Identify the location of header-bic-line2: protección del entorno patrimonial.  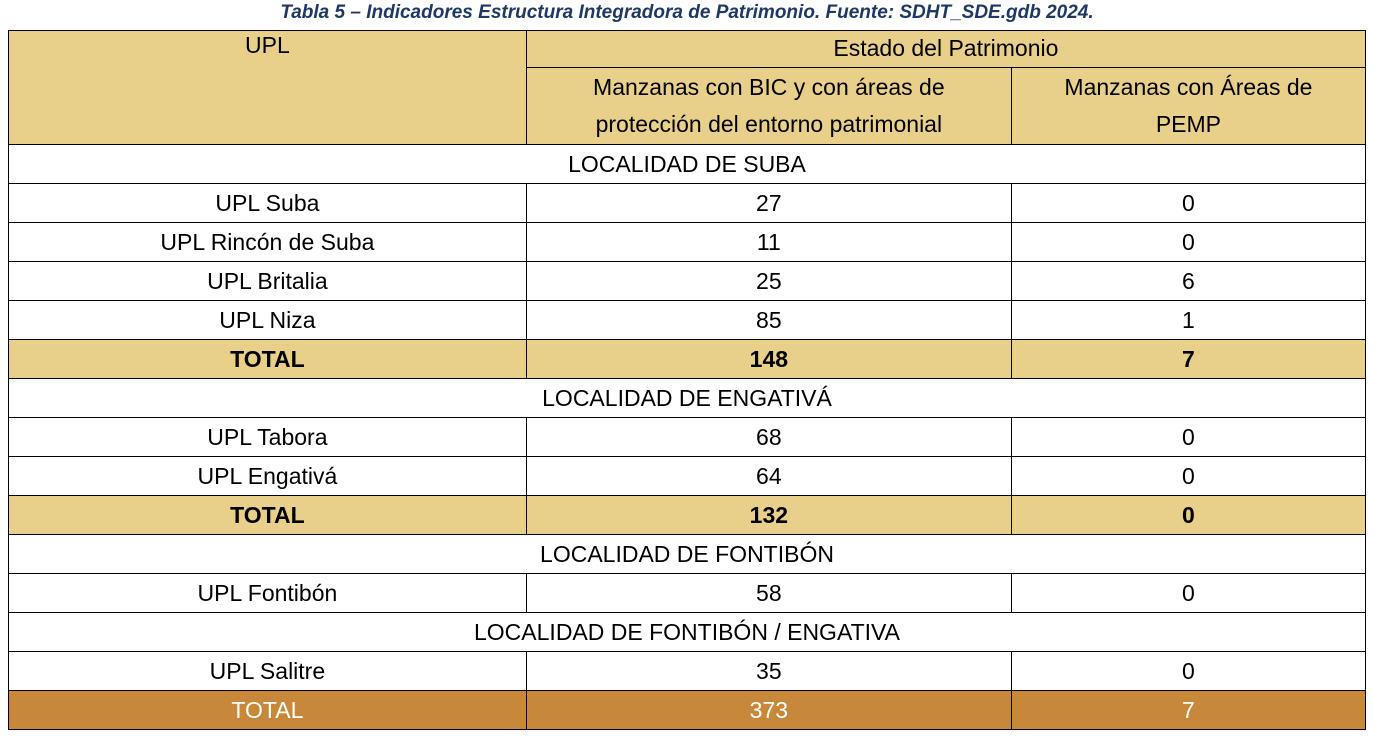
(769, 124).